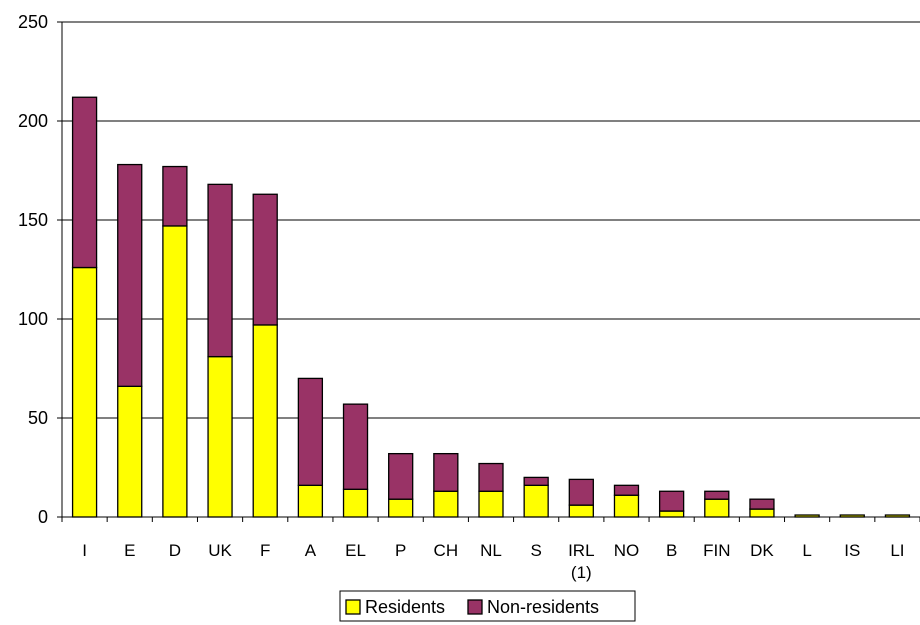 The image size is (920, 625). What do you see at coordinates (33, 121) in the screenshot?
I see `y-tick-label: 200` at bounding box center [33, 121].